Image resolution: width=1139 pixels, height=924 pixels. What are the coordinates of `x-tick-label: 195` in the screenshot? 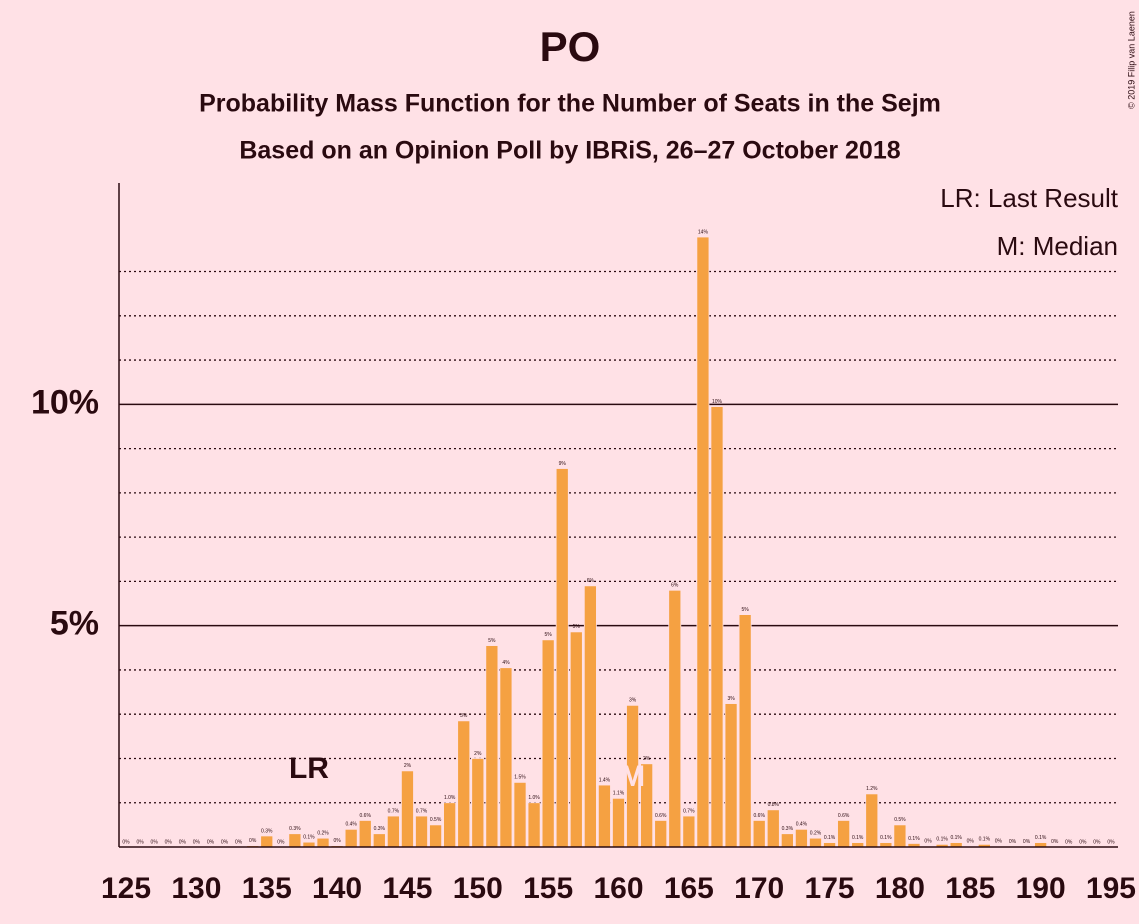 It's located at (1111, 888).